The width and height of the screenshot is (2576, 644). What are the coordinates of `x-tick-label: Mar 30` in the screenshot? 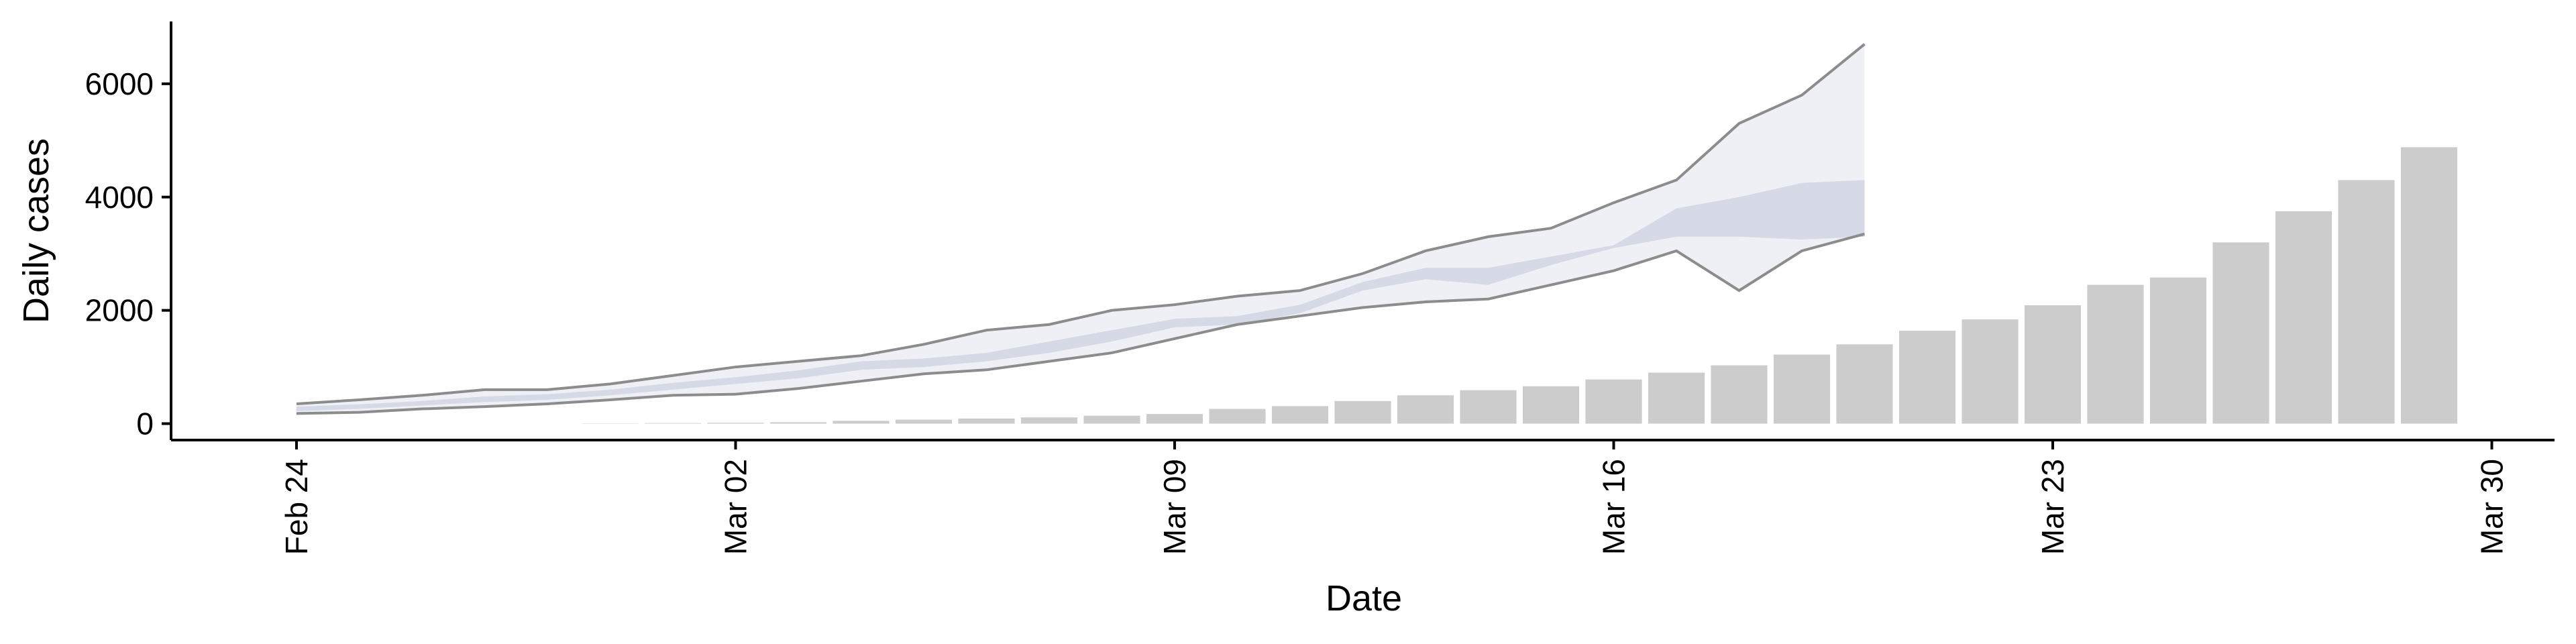 It's located at (2492, 507).